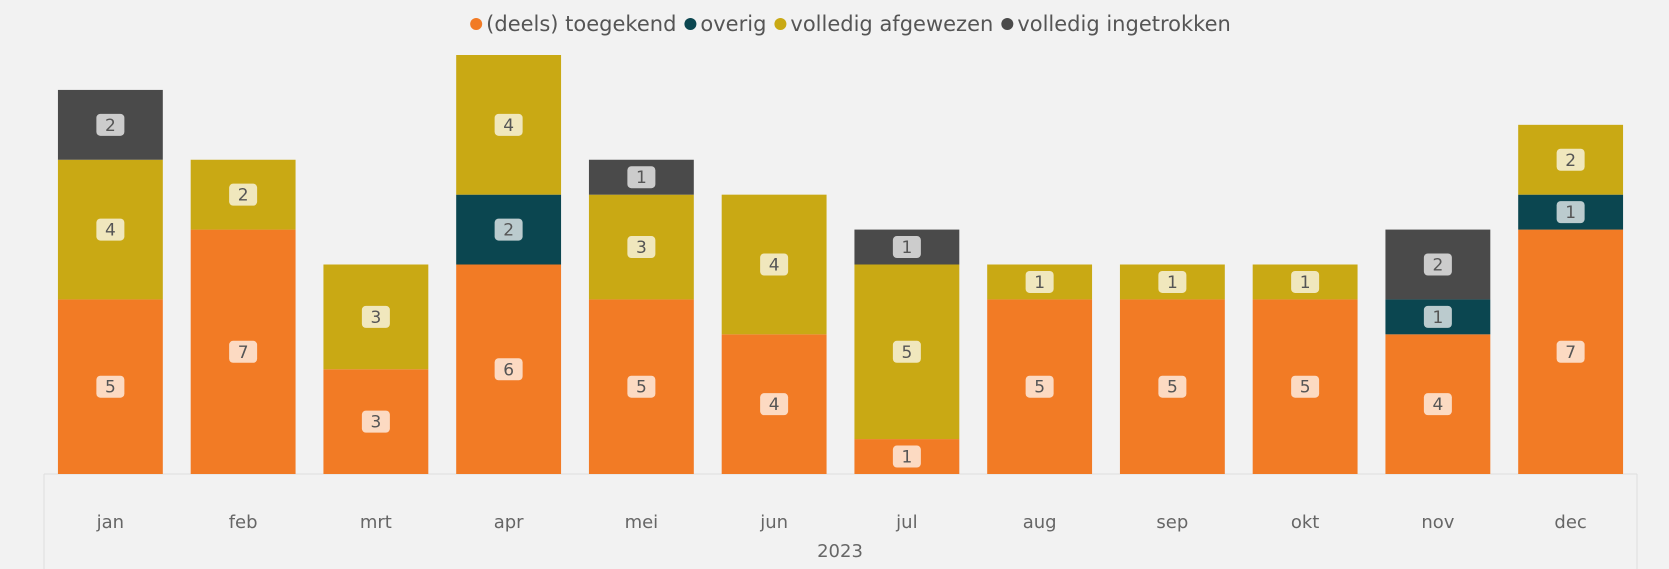 This screenshot has height=569, width=1669. Describe the element at coordinates (376, 522) in the screenshot. I see `x-tick-label: mrt` at that location.